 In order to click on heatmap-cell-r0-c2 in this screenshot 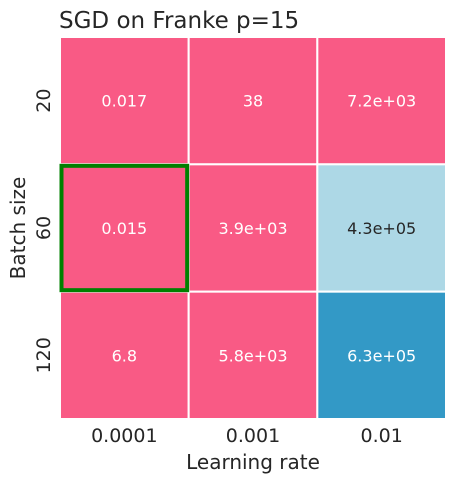, I will do `click(382, 101)`.